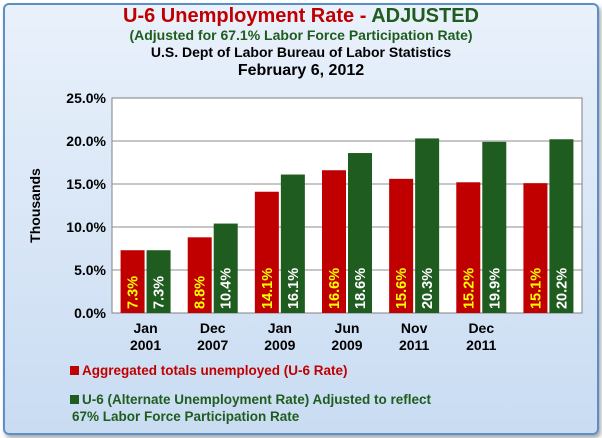 Image resolution: width=602 pixels, height=438 pixels. What do you see at coordinates (536, 288) in the screenshot?
I see `bar-value-label: 15.1%` at bounding box center [536, 288].